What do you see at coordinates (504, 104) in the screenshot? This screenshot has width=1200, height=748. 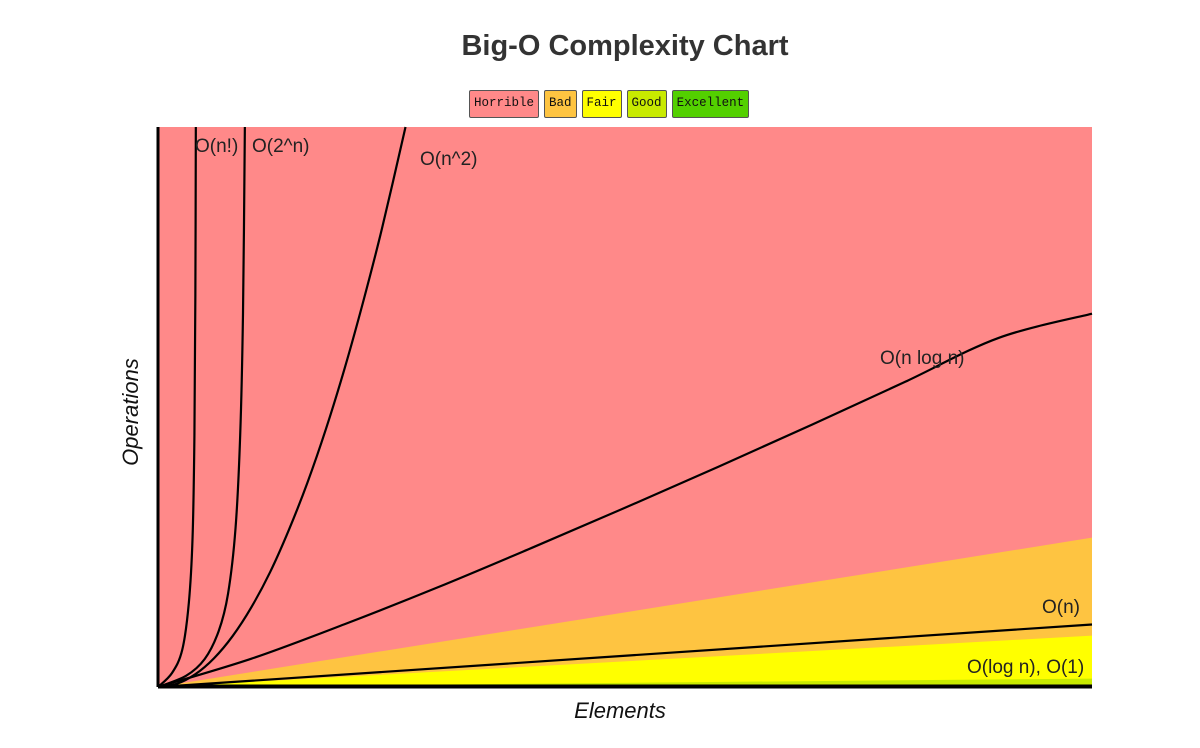 I see `legend-item-horrible: Horrible` at bounding box center [504, 104].